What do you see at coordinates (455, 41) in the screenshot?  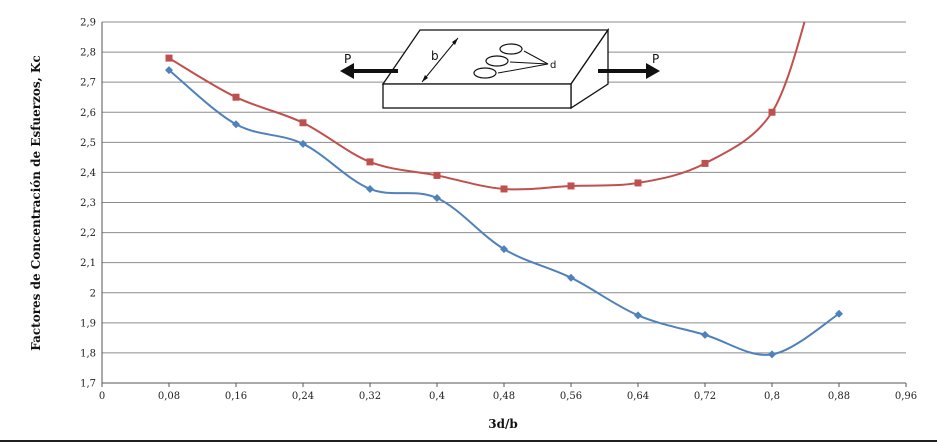 I see `width-arrowhead-top` at bounding box center [455, 41].